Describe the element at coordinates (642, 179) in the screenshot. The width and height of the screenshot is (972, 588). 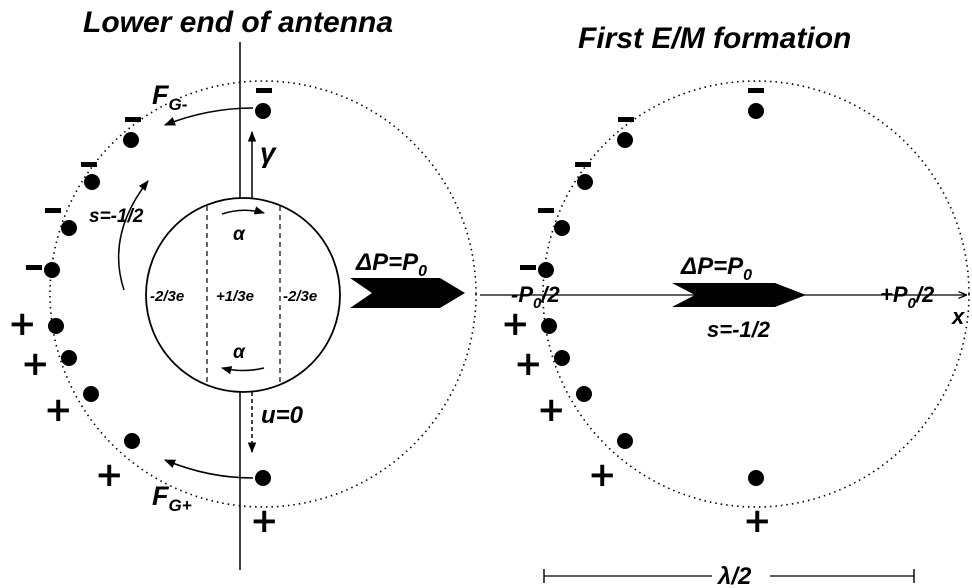
I see `right-minus-signs` at that location.